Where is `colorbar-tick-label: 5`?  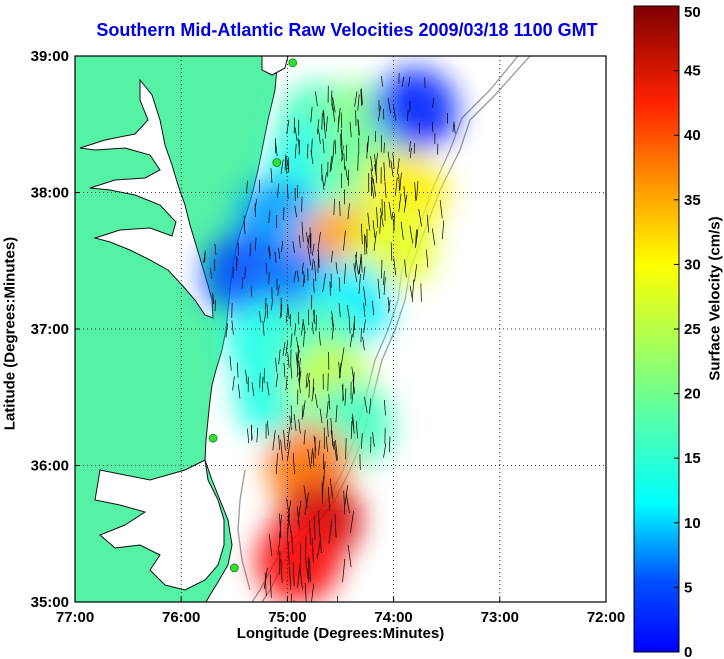
colorbar-tick-label: 5 is located at coordinates (688, 587).